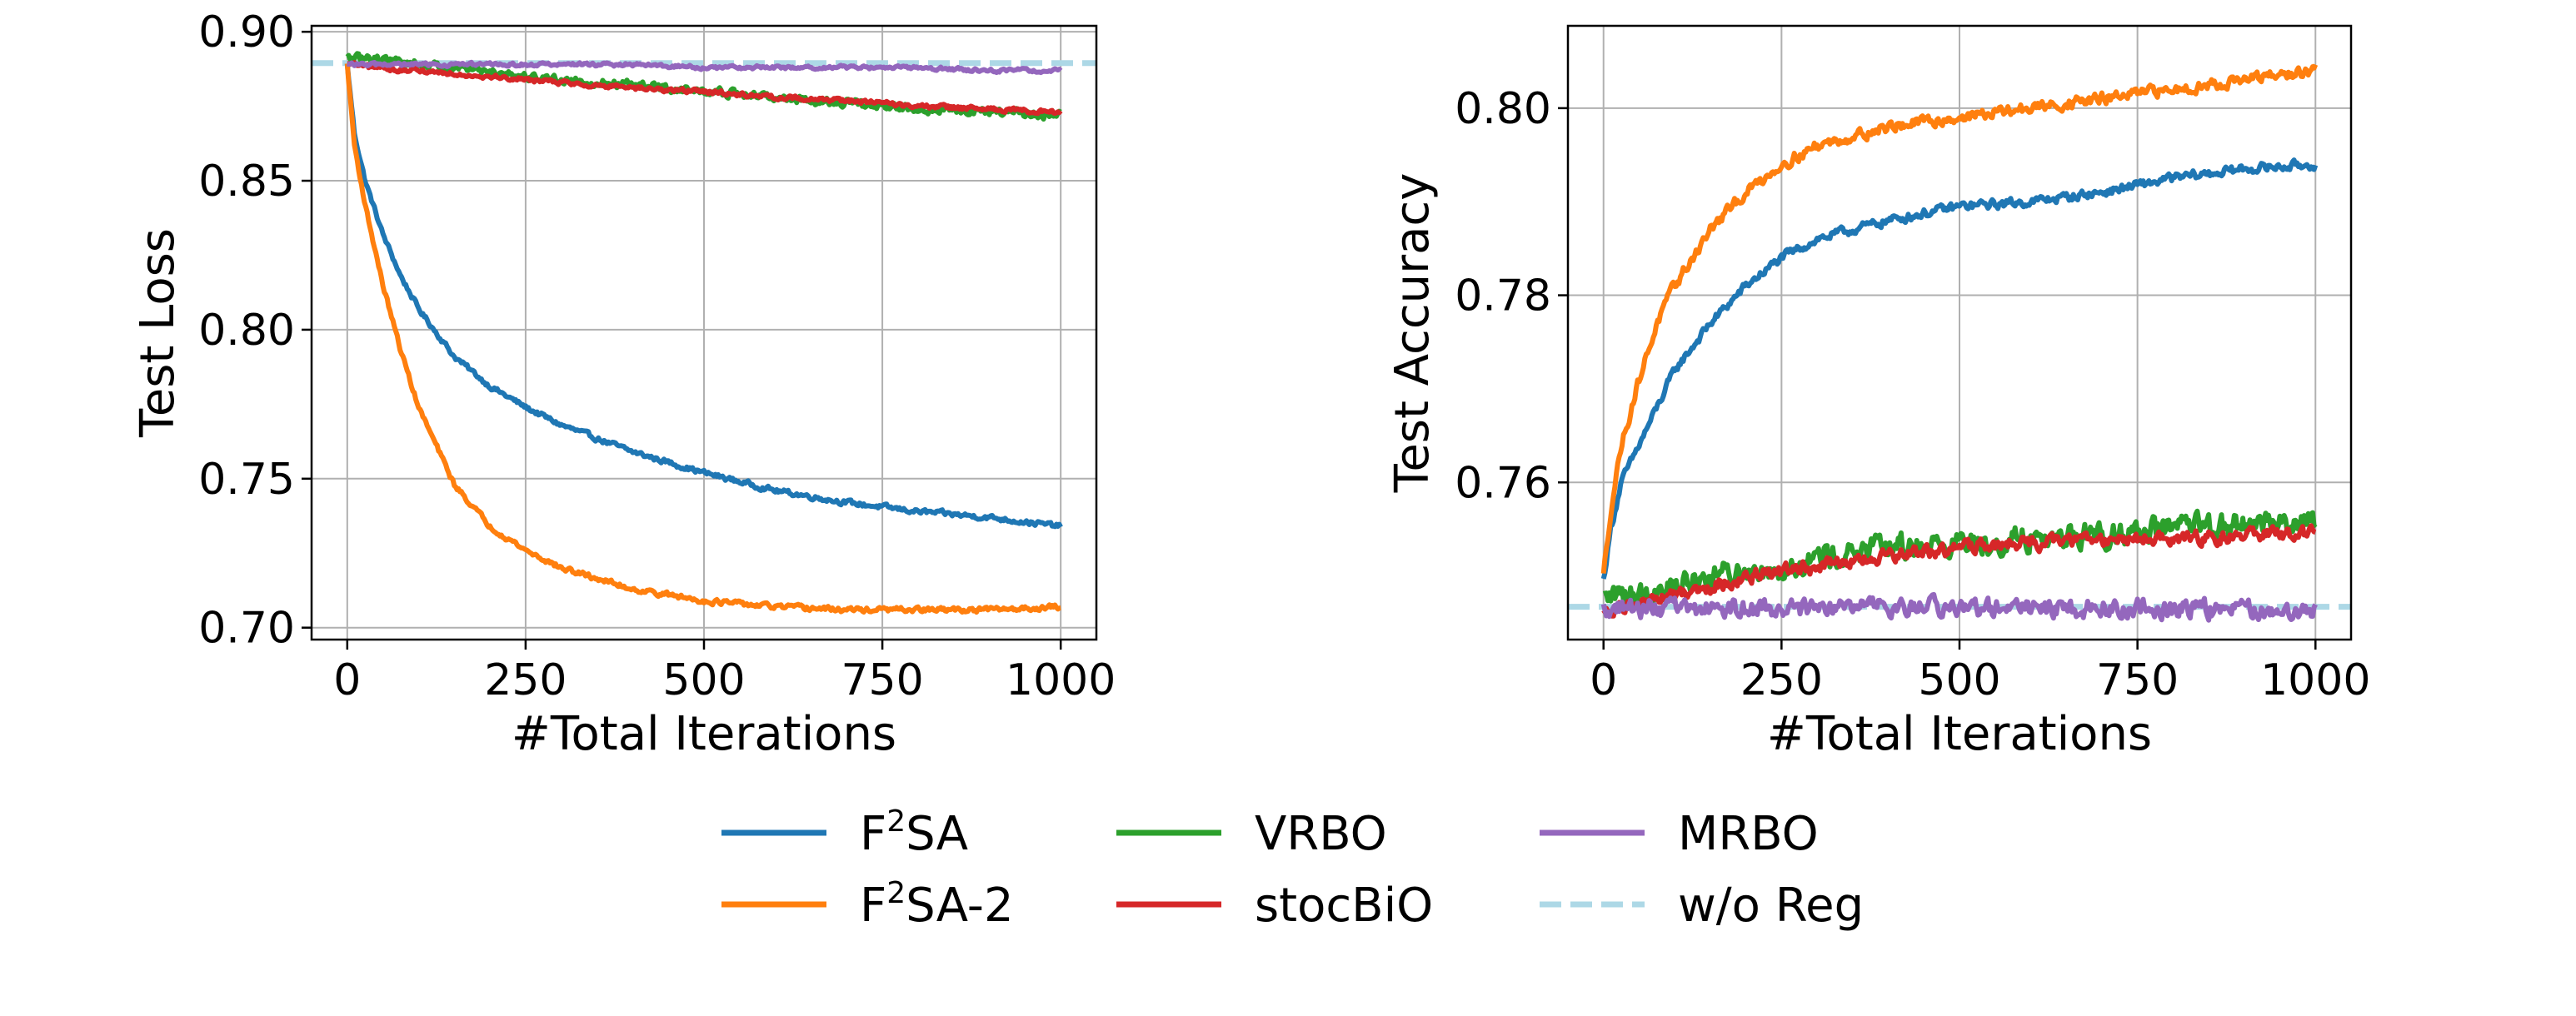 This screenshot has height=1016, width=2576. I want to click on loss-ytick-label-0-75: 0.75, so click(246, 480).